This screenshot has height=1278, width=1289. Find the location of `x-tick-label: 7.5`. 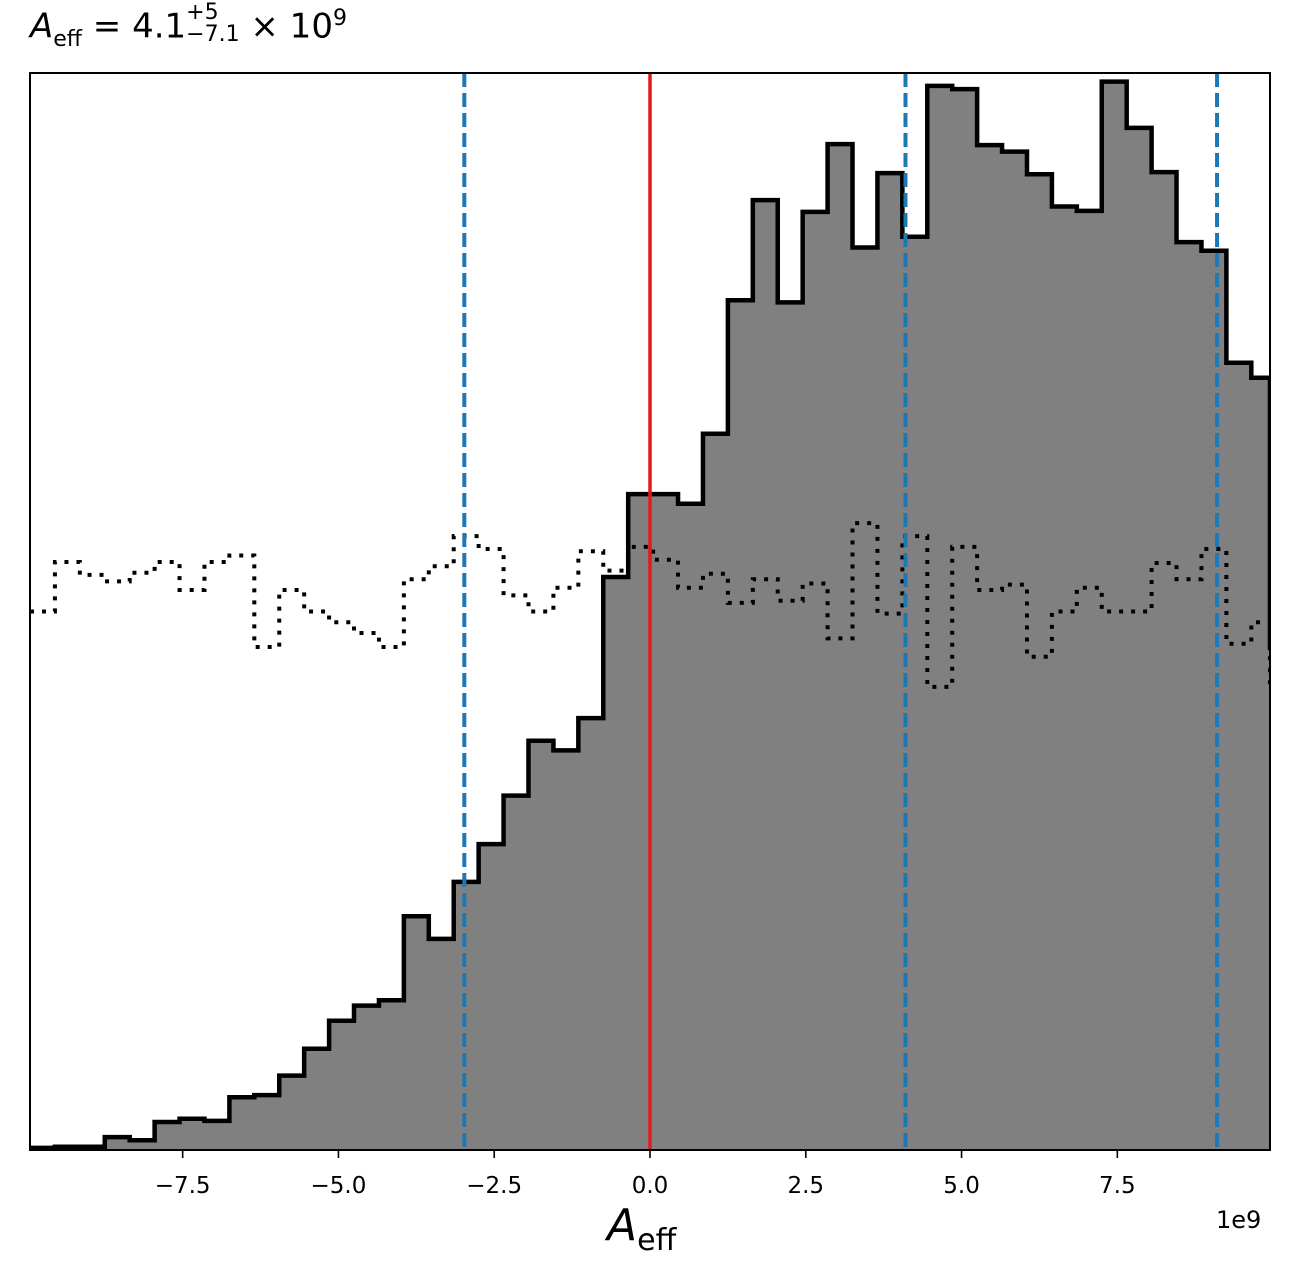

x-tick-label: 7.5 is located at coordinates (1117, 1186).